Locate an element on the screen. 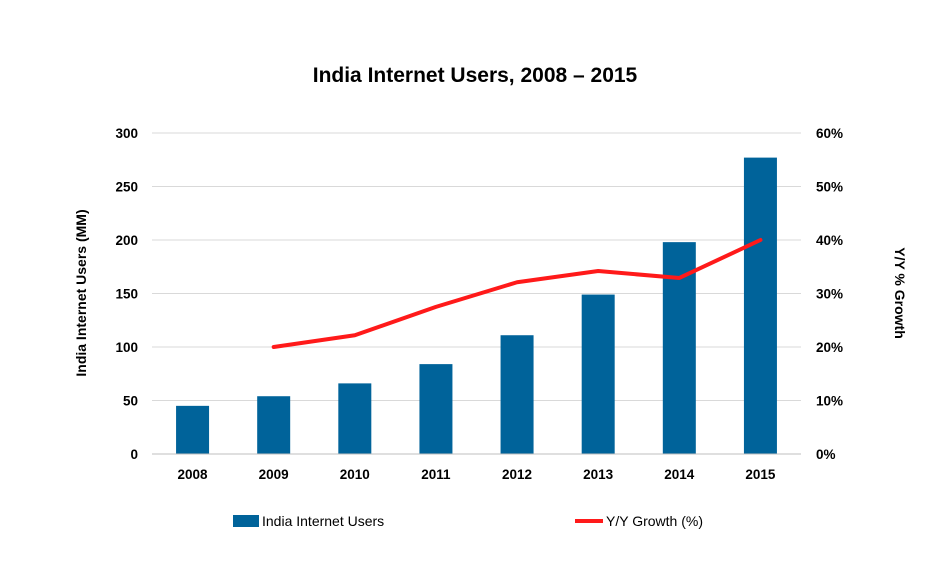 This screenshot has width=933, height=579. line-series is located at coordinates (517, 293).